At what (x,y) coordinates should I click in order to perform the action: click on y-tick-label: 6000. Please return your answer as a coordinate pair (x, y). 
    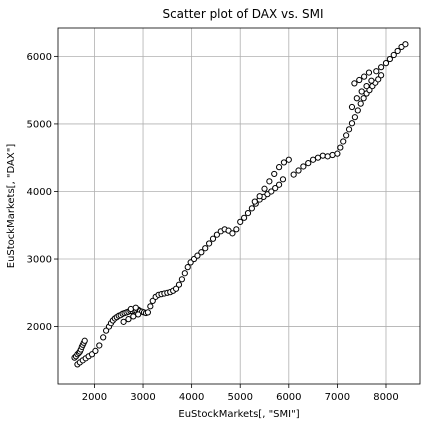
    Looking at the image, I should click on (39, 57).